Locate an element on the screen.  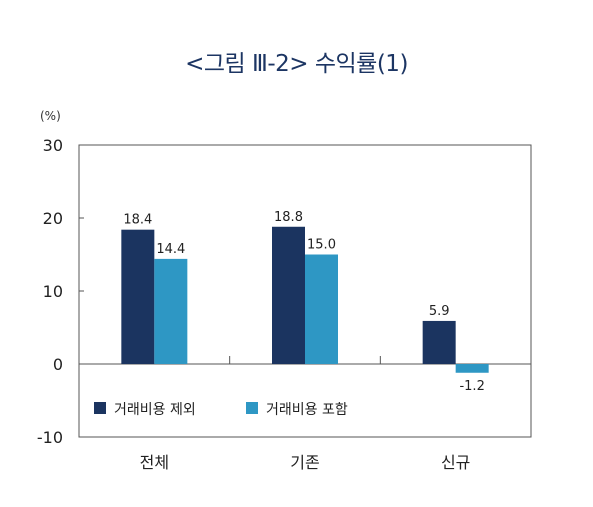
data-label: 18.8 is located at coordinates (288, 217).